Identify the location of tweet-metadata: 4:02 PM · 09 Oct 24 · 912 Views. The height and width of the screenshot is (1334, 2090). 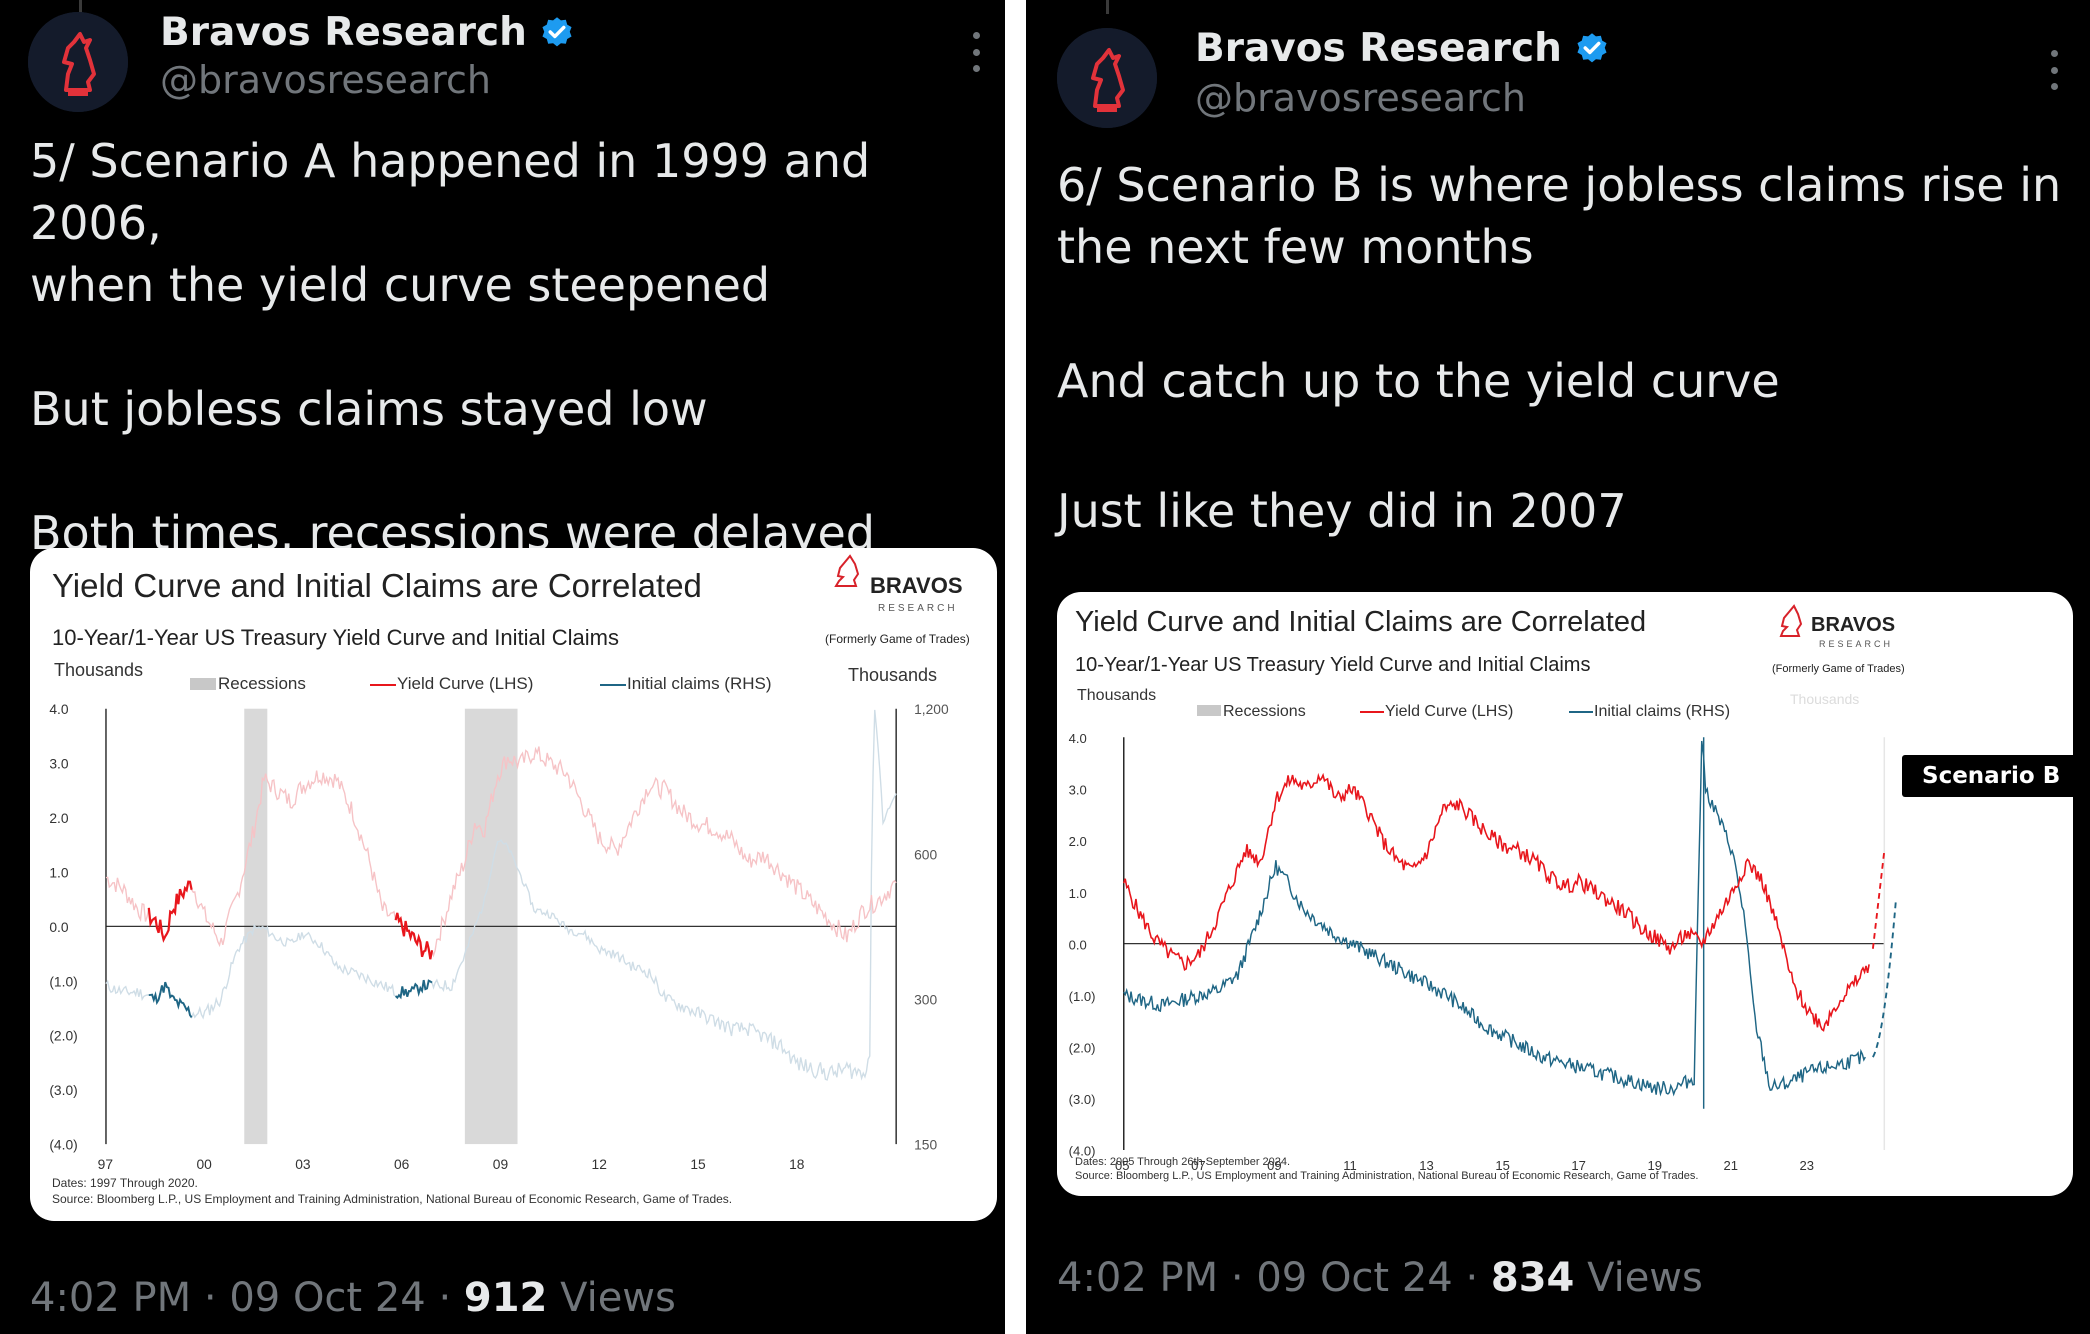
(353, 1298).